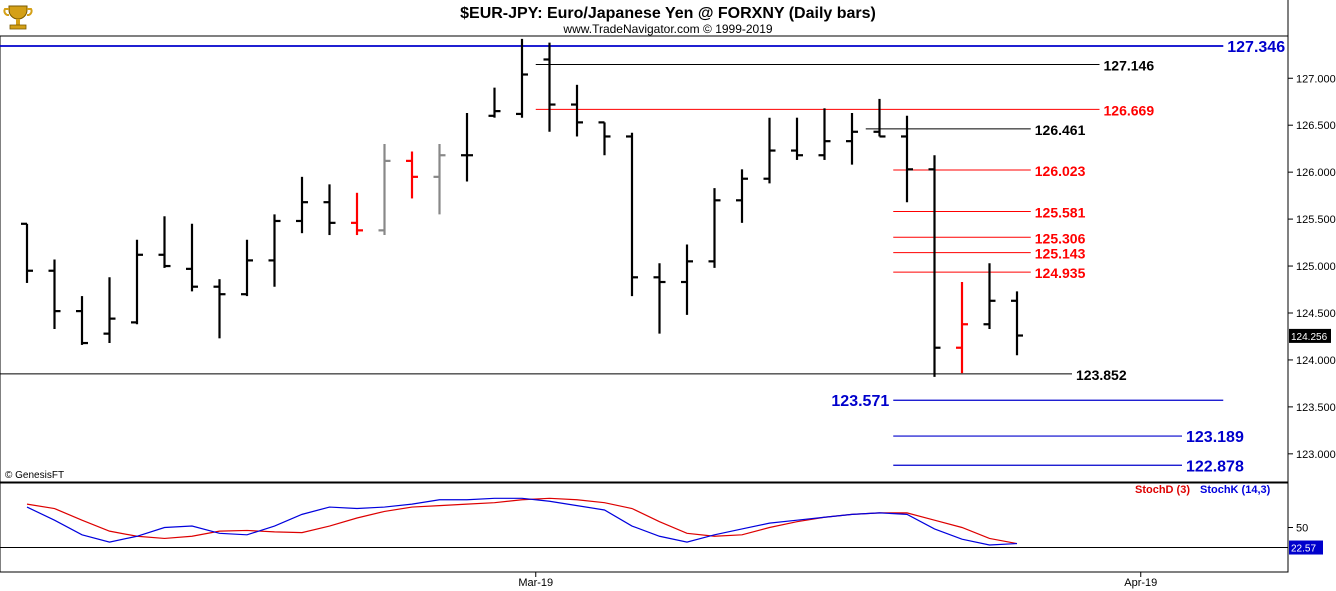  Describe the element at coordinates (1060, 254) in the screenshot. I see `level-label: 125.143` at that location.